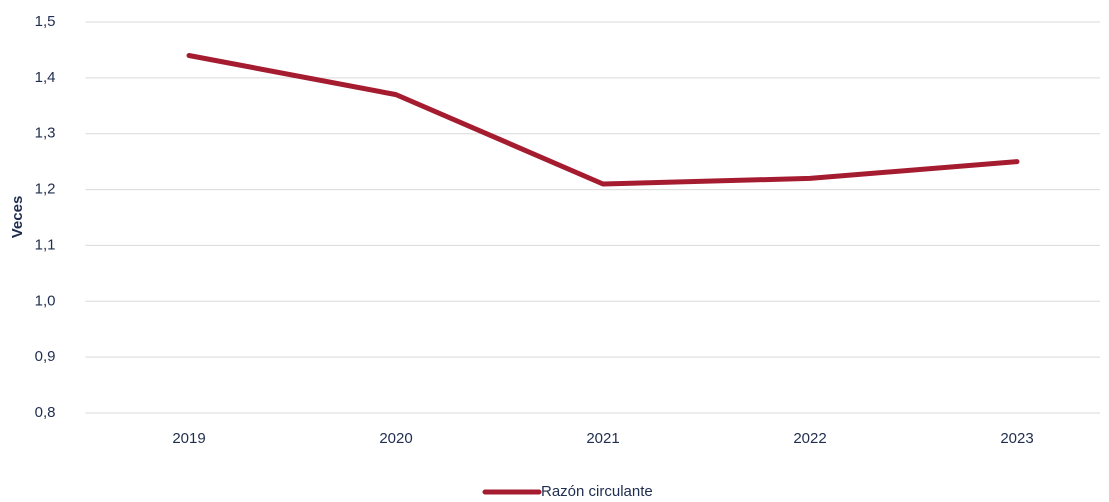 The height and width of the screenshot is (502, 1109). What do you see at coordinates (45, 244) in the screenshot?
I see `y-tick-label: 1,1` at bounding box center [45, 244].